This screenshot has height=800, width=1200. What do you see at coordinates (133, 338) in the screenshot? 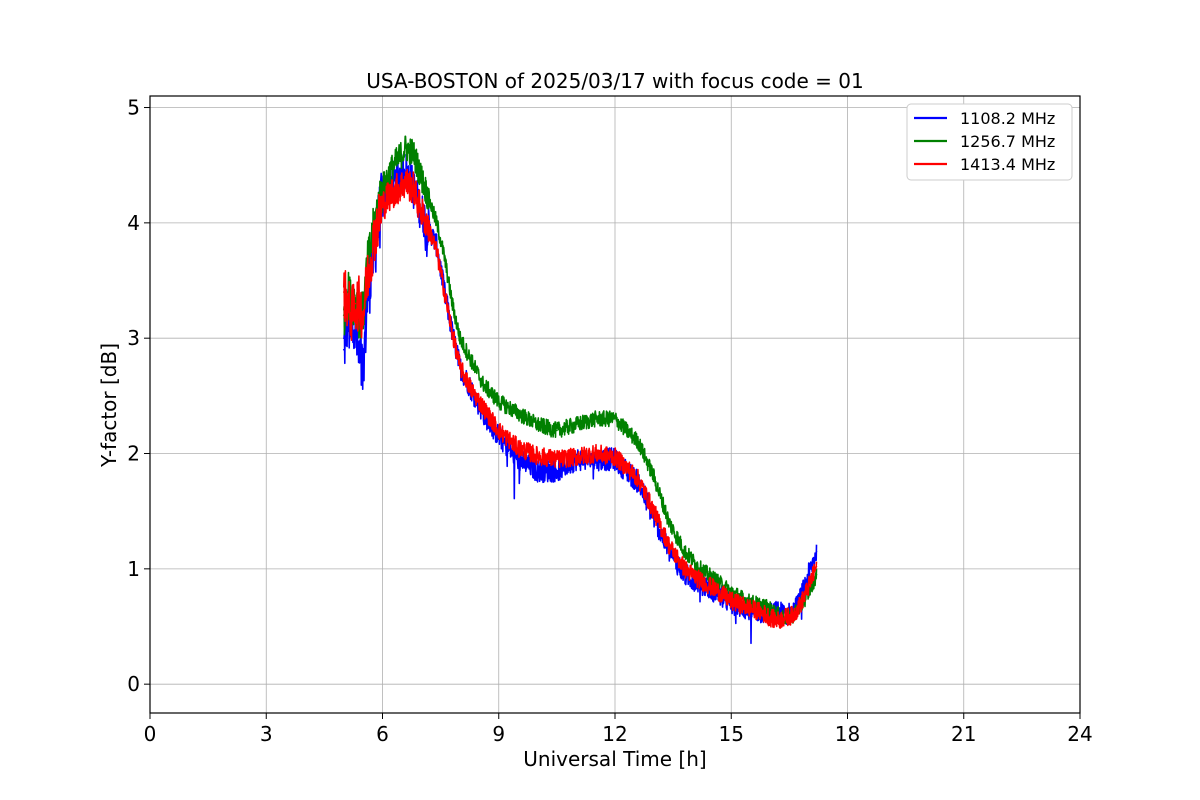
I see `y-tick-label: 3` at bounding box center [133, 338].